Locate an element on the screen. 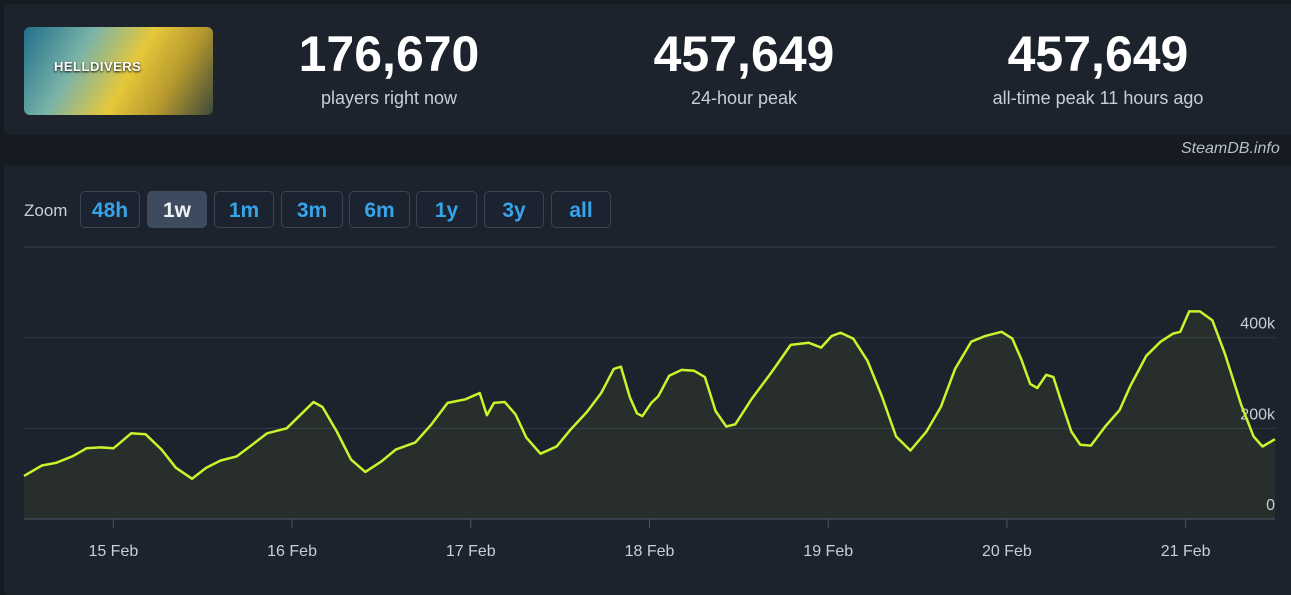 This screenshot has width=1291, height=595. zoom-button: 1y is located at coordinates (446, 209).